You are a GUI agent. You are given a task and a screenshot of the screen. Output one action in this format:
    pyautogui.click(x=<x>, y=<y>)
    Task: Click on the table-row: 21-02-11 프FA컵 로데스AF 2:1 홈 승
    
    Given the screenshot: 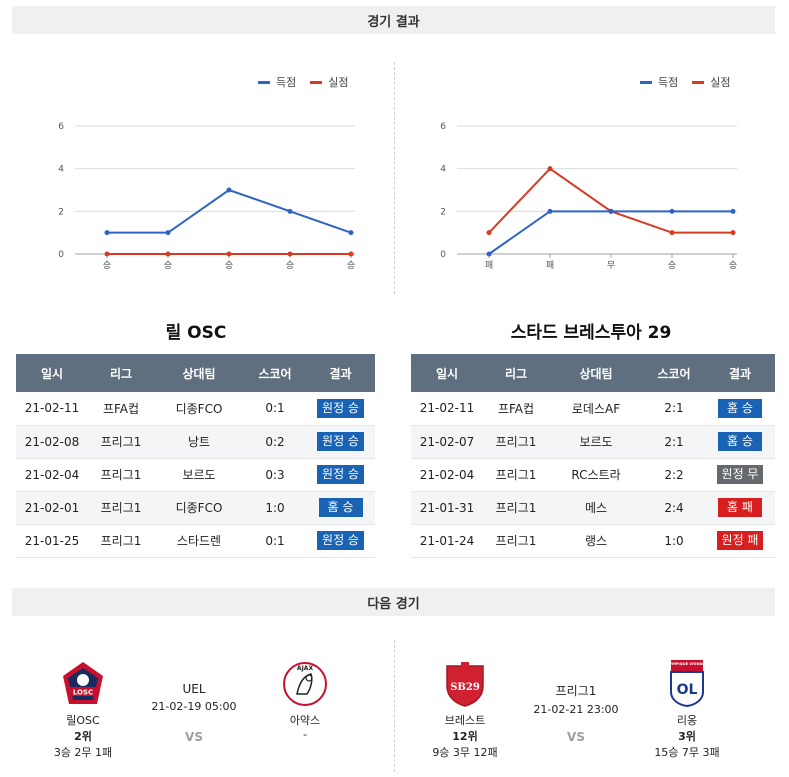 What is the action you would take?
    pyautogui.click(x=593, y=409)
    